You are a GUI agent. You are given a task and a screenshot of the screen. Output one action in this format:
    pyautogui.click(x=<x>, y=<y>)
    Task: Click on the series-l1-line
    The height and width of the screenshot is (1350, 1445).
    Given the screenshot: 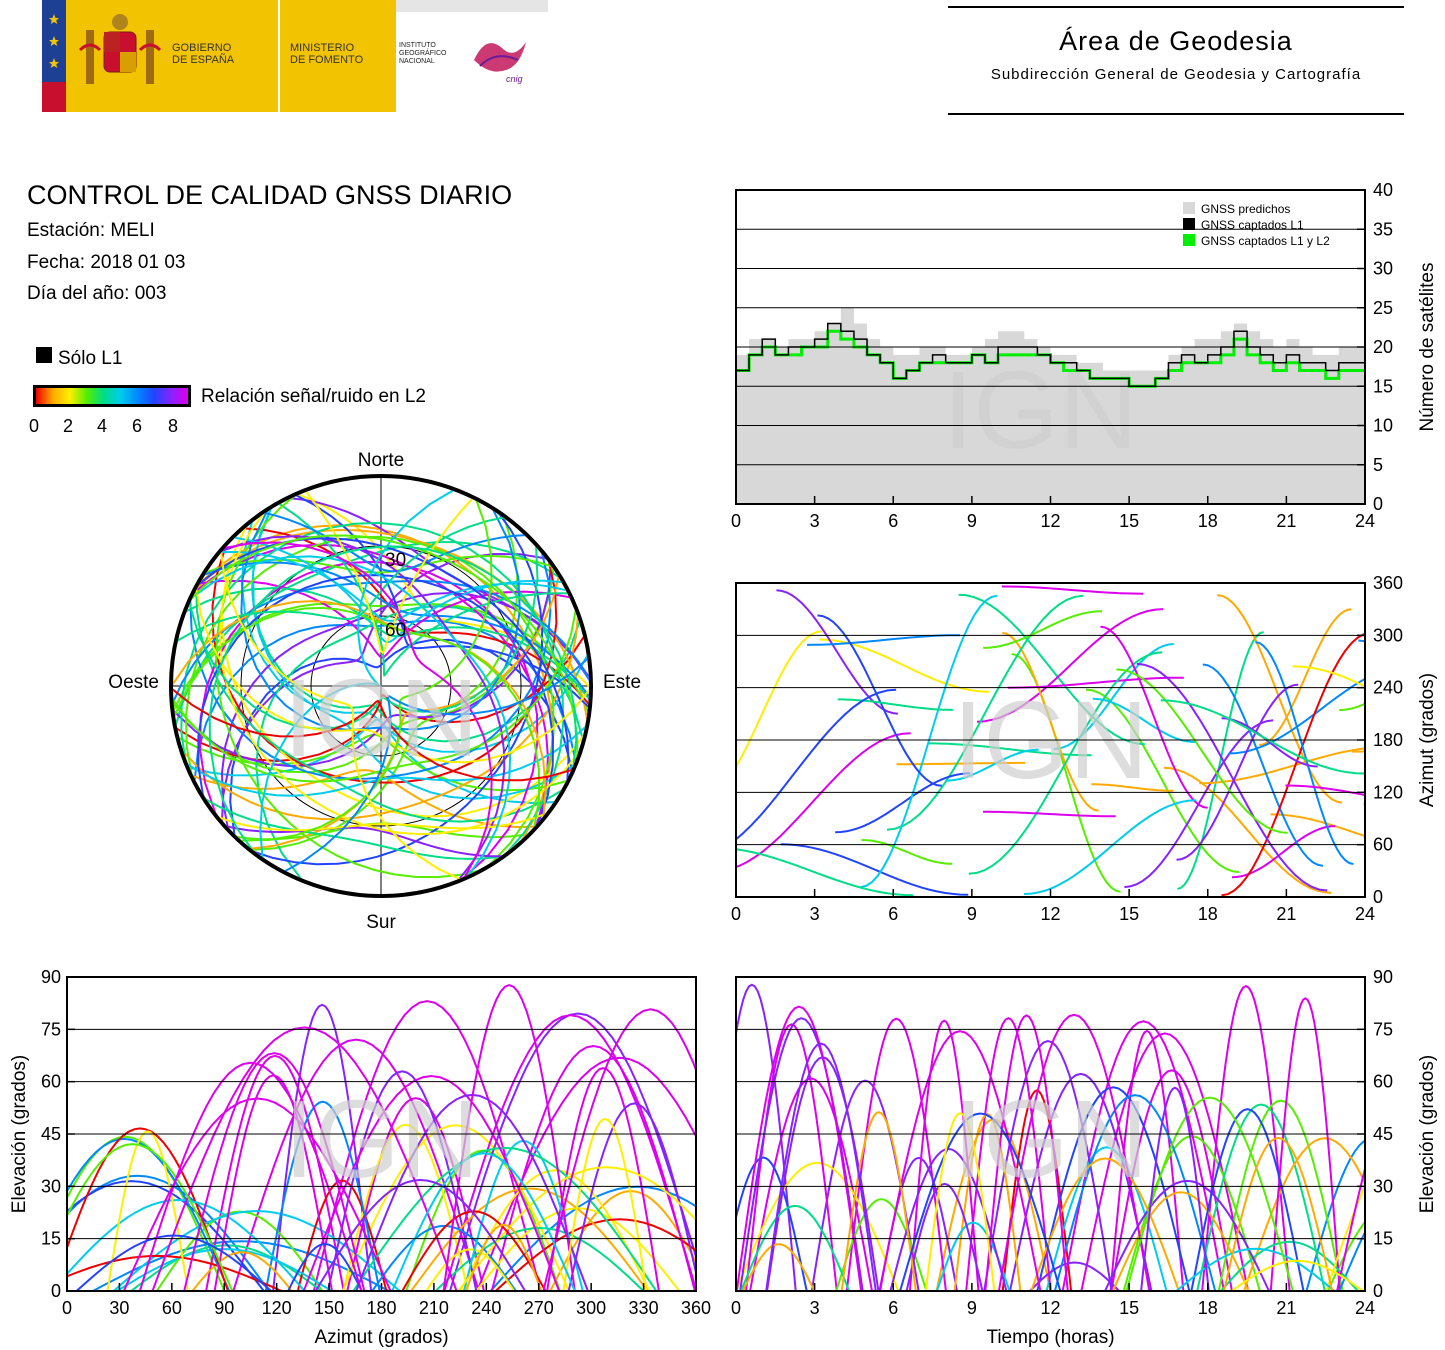 What is the action you would take?
    pyautogui.click(x=1051, y=354)
    